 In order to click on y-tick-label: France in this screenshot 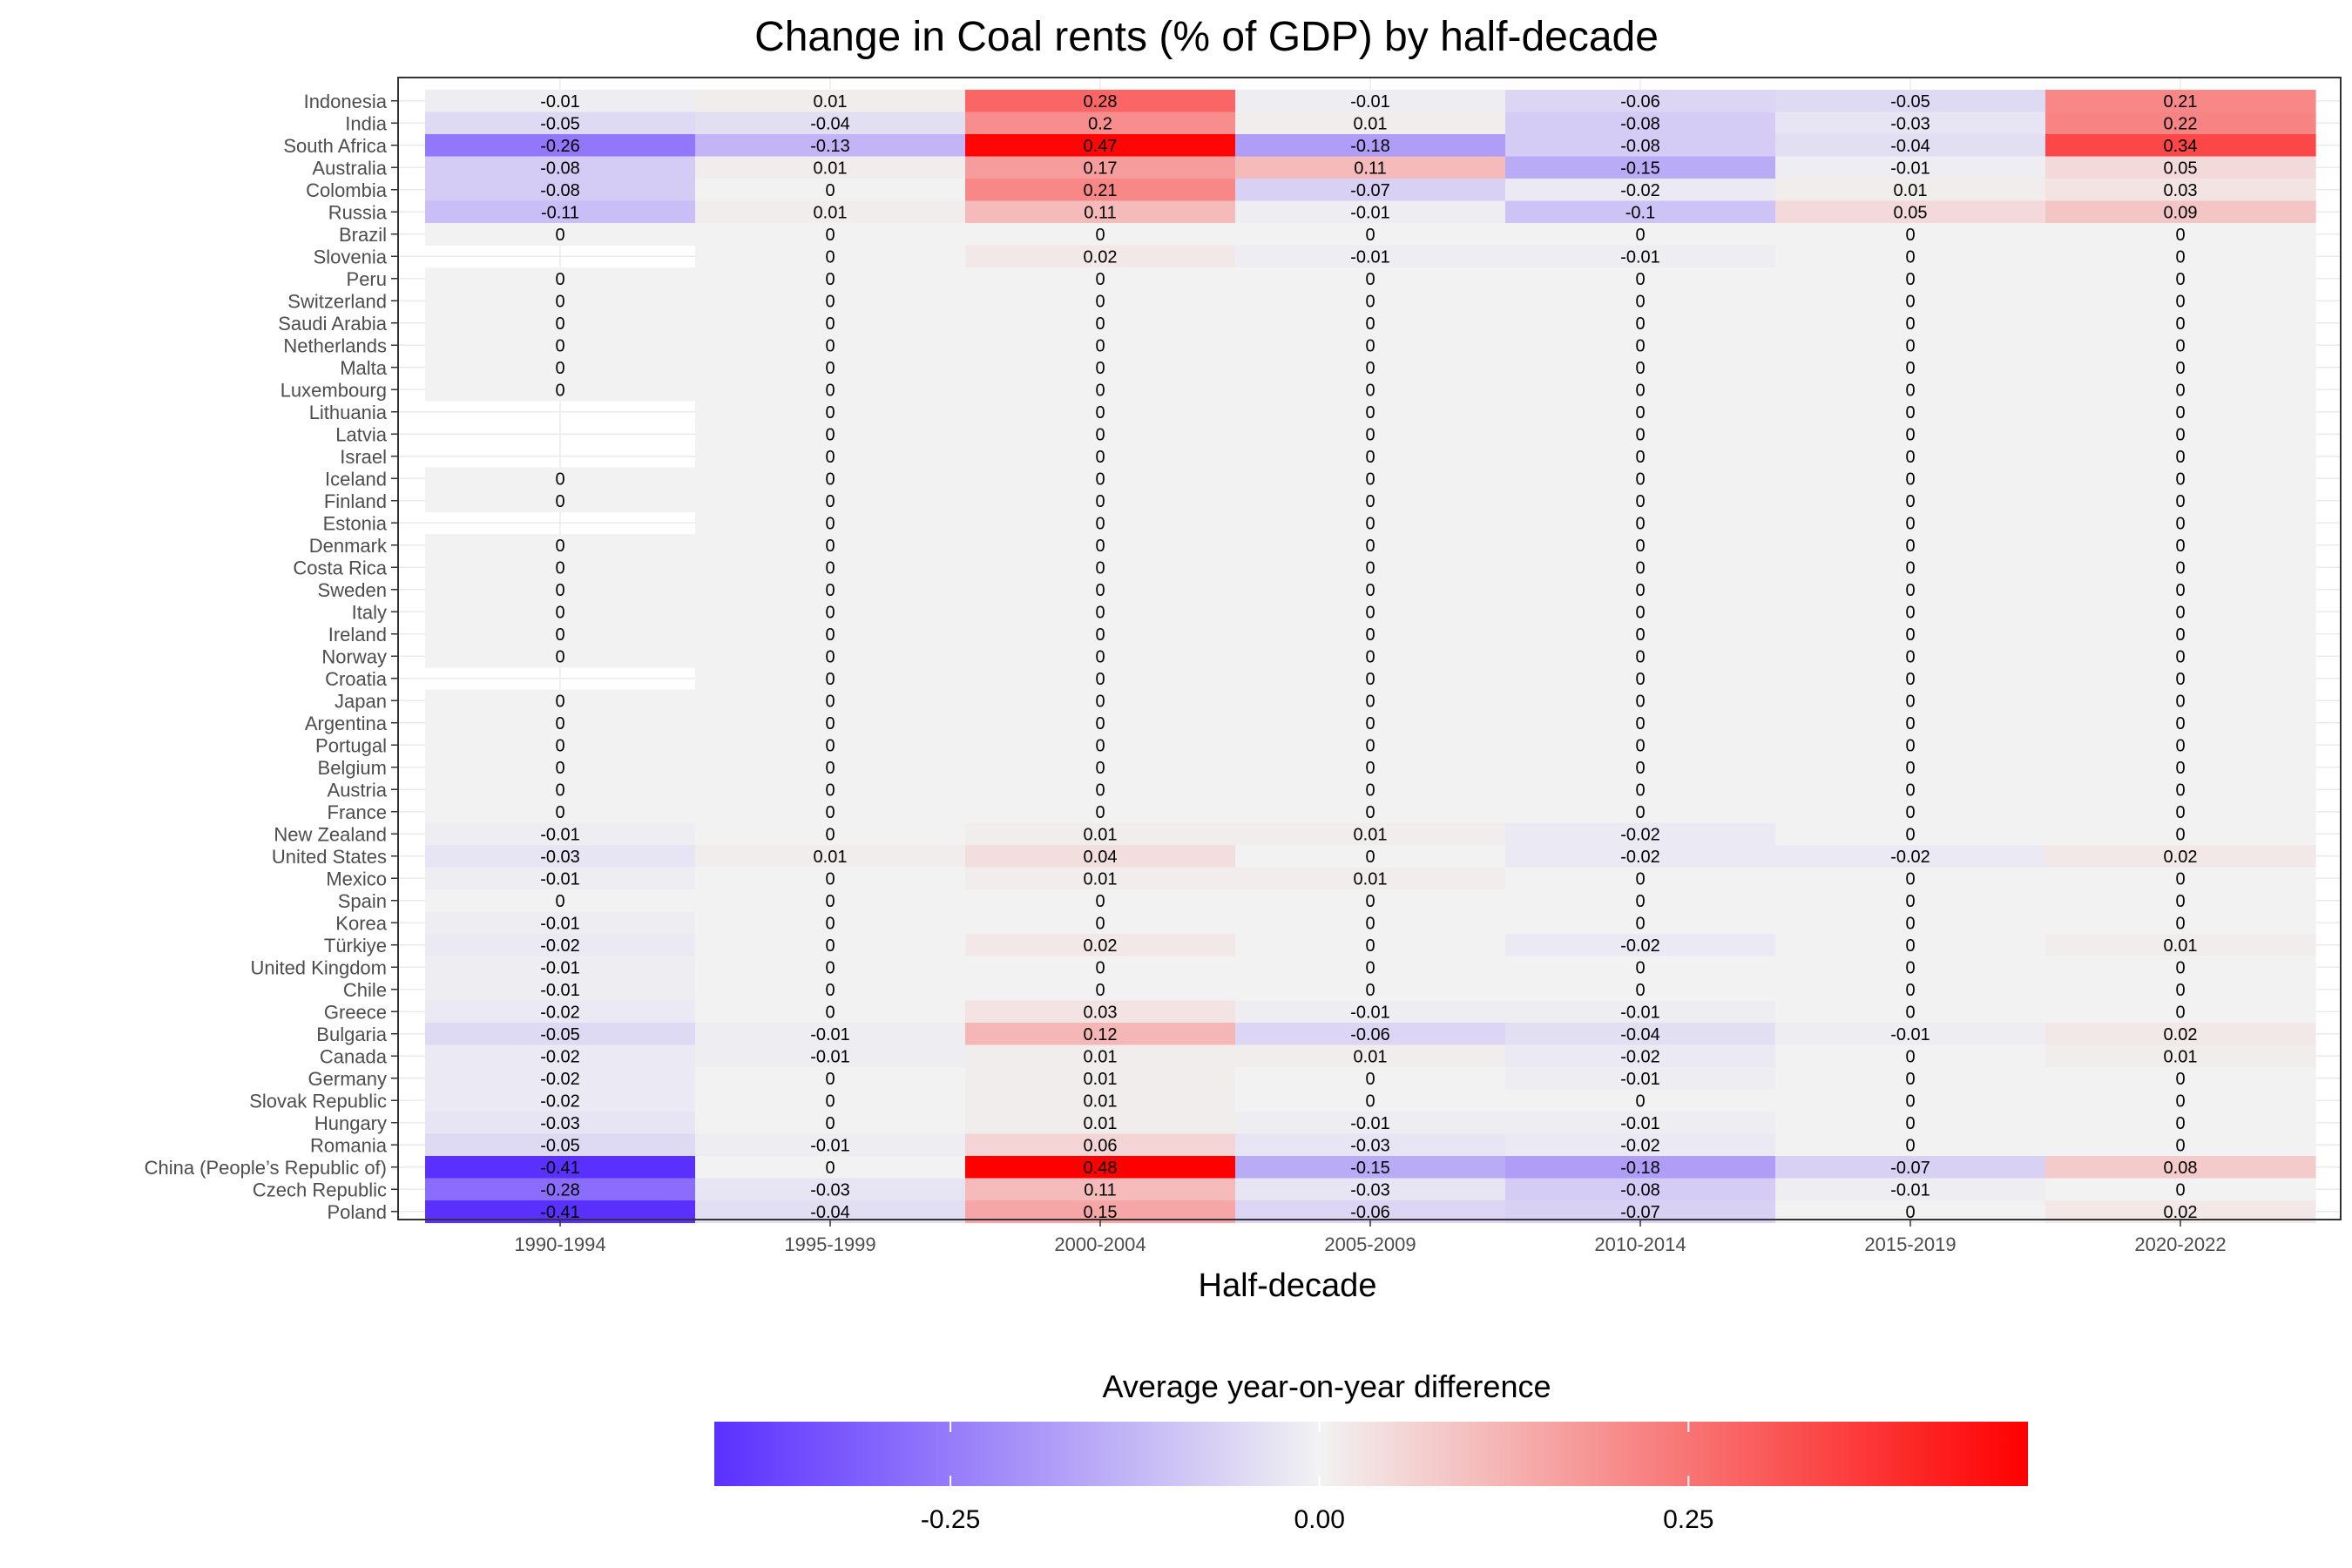, I will do `click(357, 812)`.